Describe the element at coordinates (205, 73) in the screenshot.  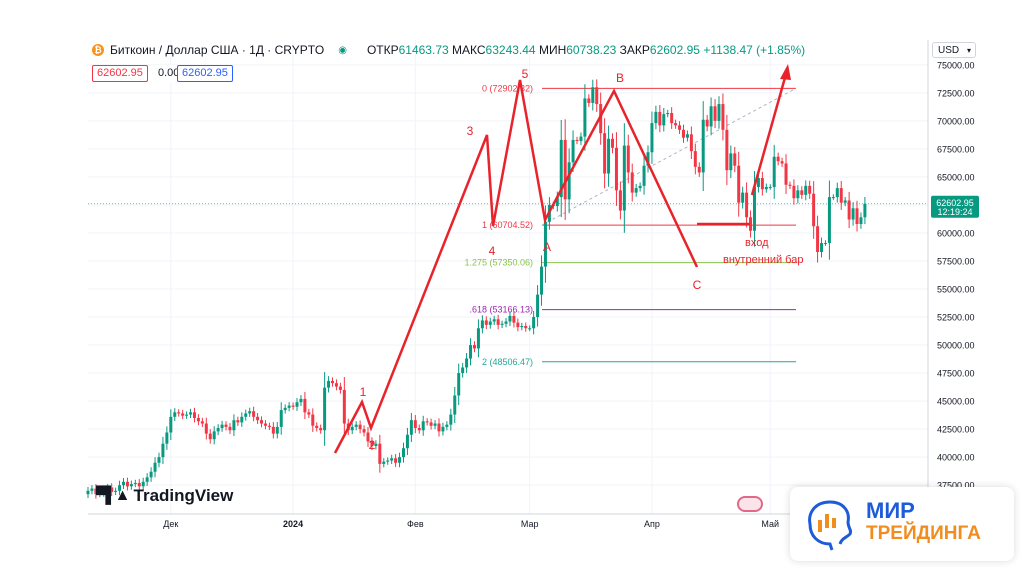
I see `buy-price-box: 62602.95` at that location.